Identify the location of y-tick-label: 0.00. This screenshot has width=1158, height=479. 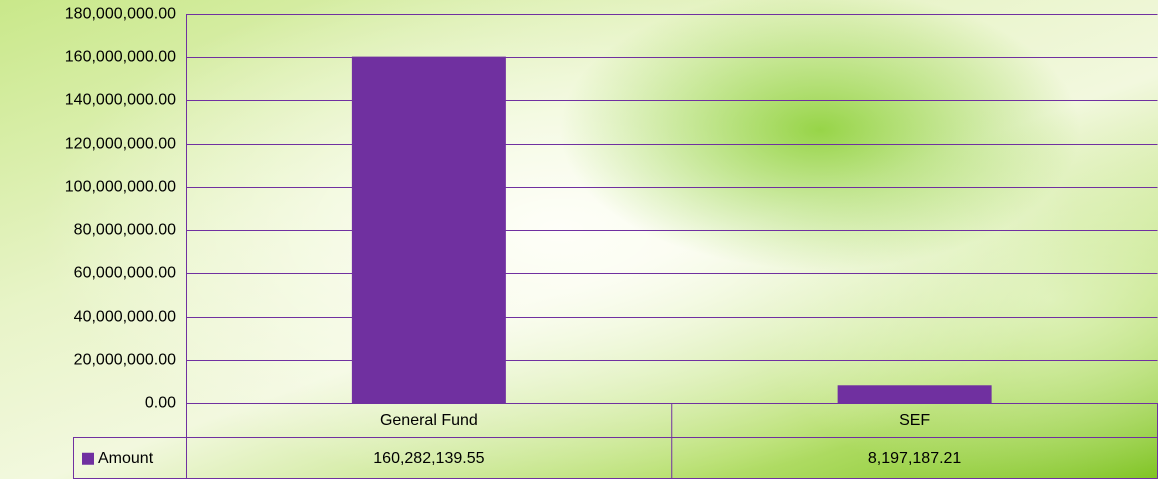
(160, 403).